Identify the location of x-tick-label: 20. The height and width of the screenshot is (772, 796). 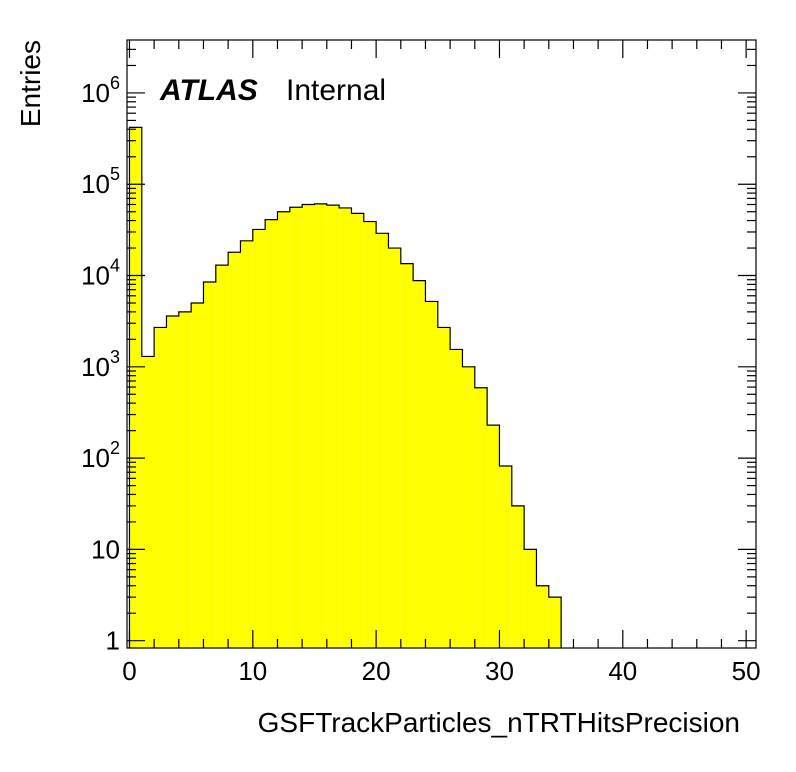
(376, 671).